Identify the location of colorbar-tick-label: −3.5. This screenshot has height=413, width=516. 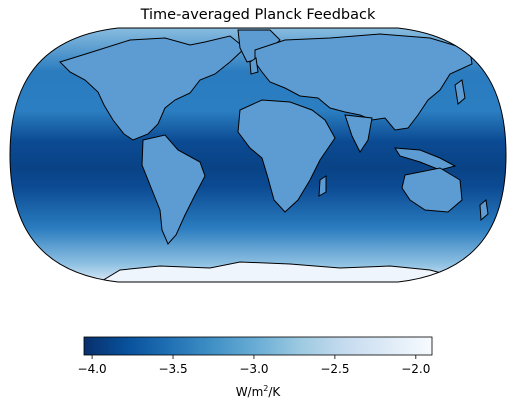
(172, 369).